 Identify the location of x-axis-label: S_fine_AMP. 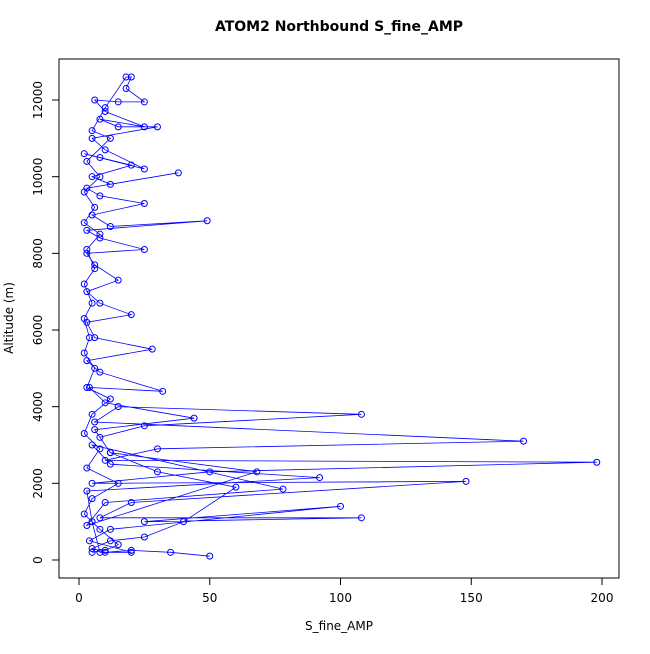
(339, 626).